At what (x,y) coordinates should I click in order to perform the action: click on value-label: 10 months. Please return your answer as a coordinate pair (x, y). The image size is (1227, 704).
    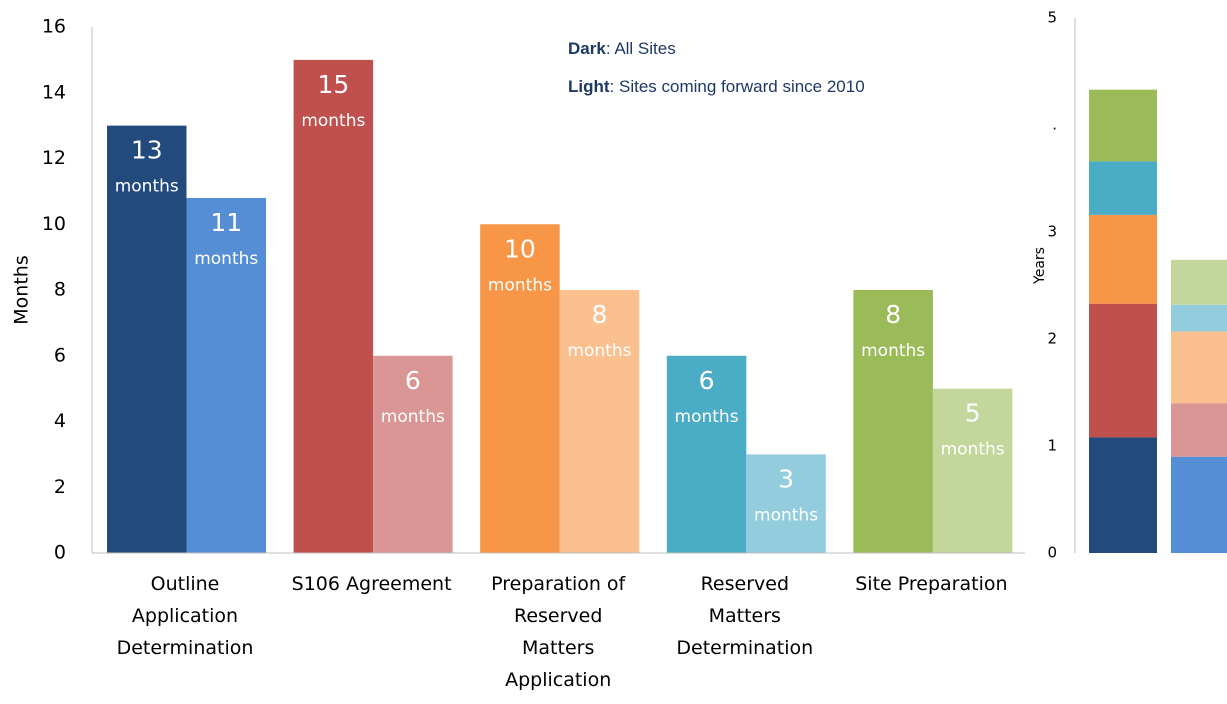
    Looking at the image, I should click on (520, 264).